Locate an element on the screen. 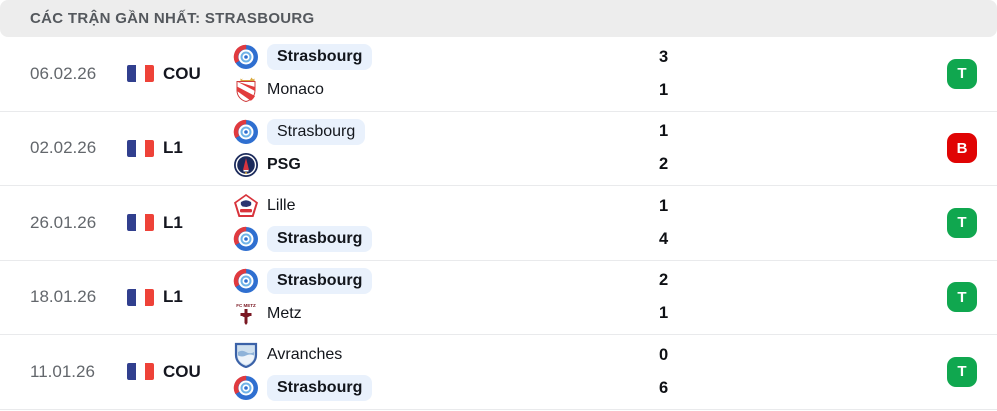  metz-logo-icon: FC METZ is located at coordinates (246, 314).